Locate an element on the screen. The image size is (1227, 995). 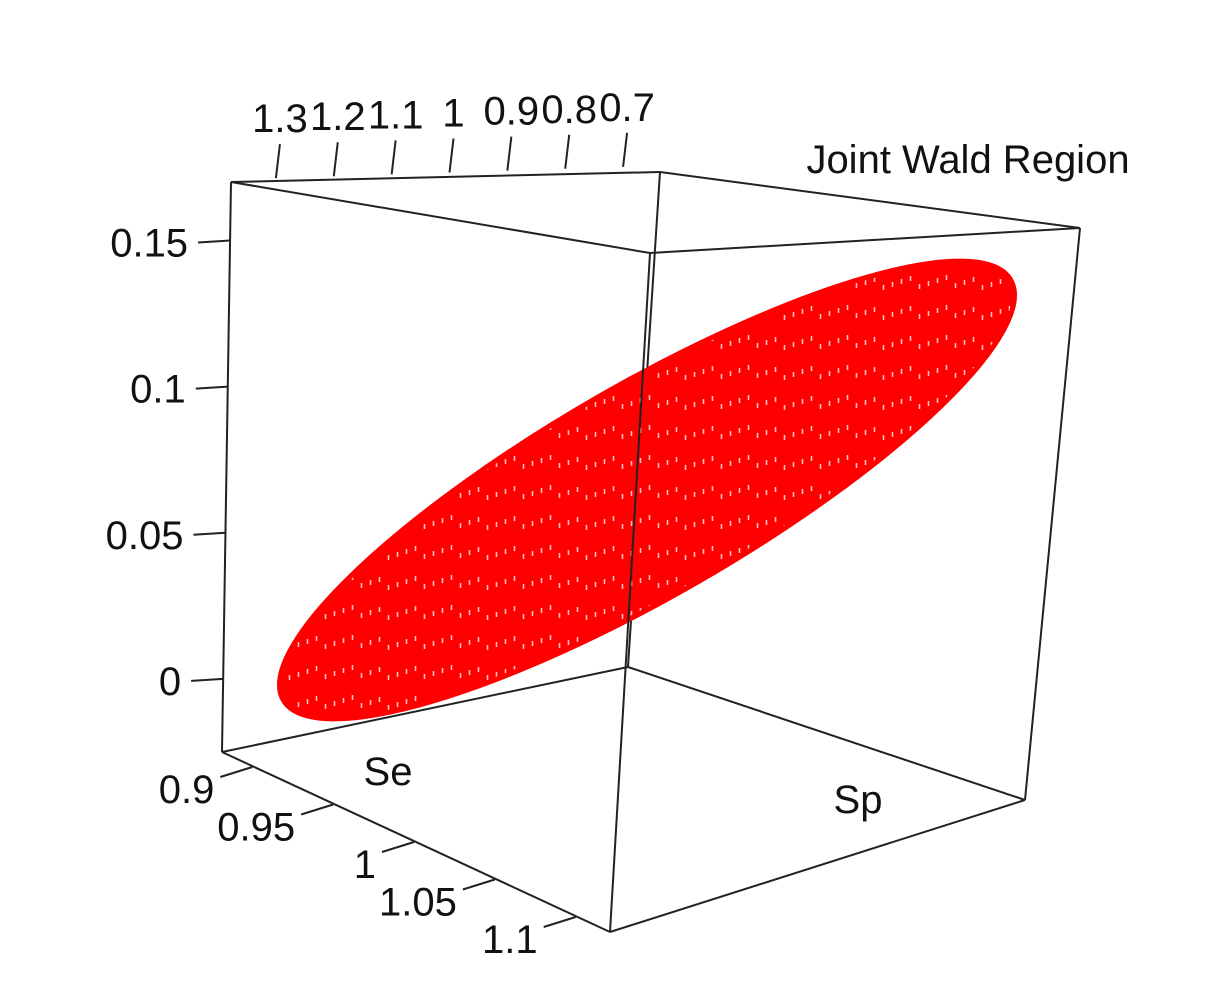
se-tick-label: 1 is located at coordinates (365, 865).